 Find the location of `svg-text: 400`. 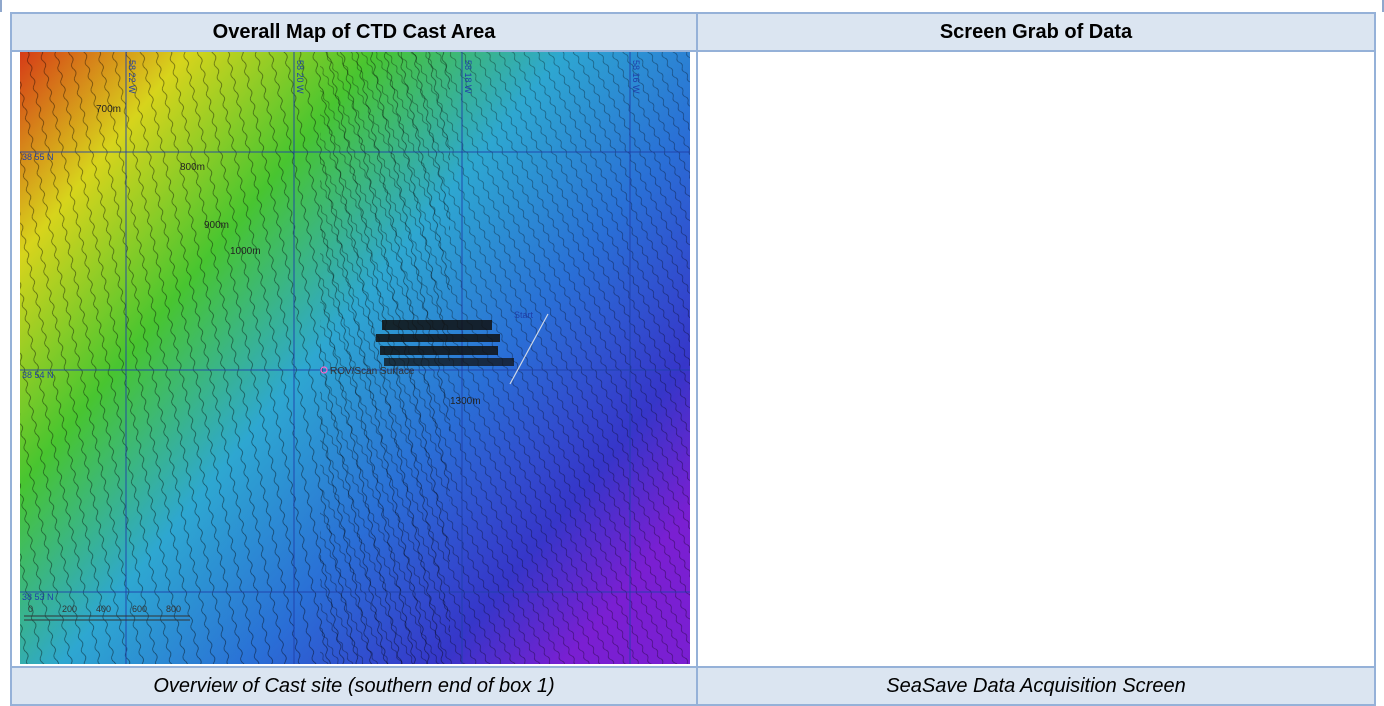

svg-text: 400 is located at coordinates (103, 609).